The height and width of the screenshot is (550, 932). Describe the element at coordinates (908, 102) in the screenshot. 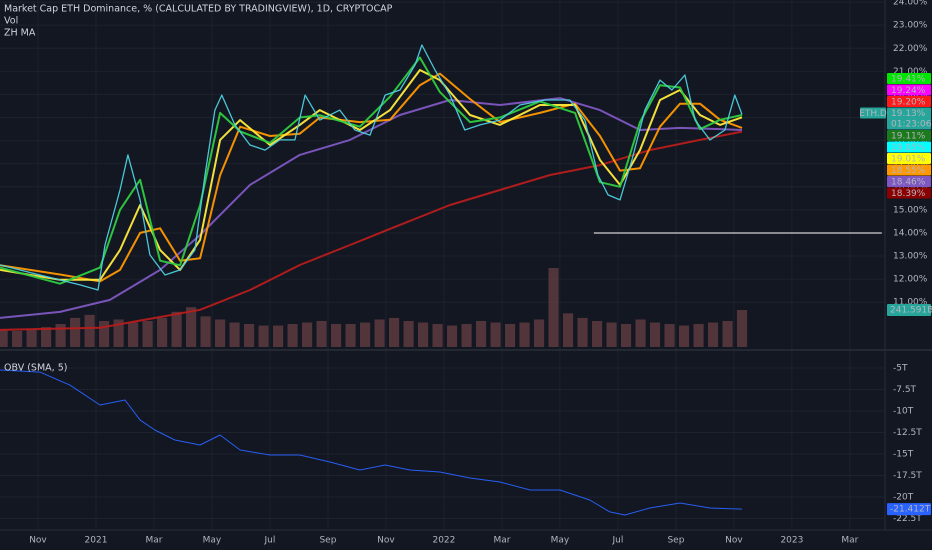

I see `price-label: 19.20%` at that location.